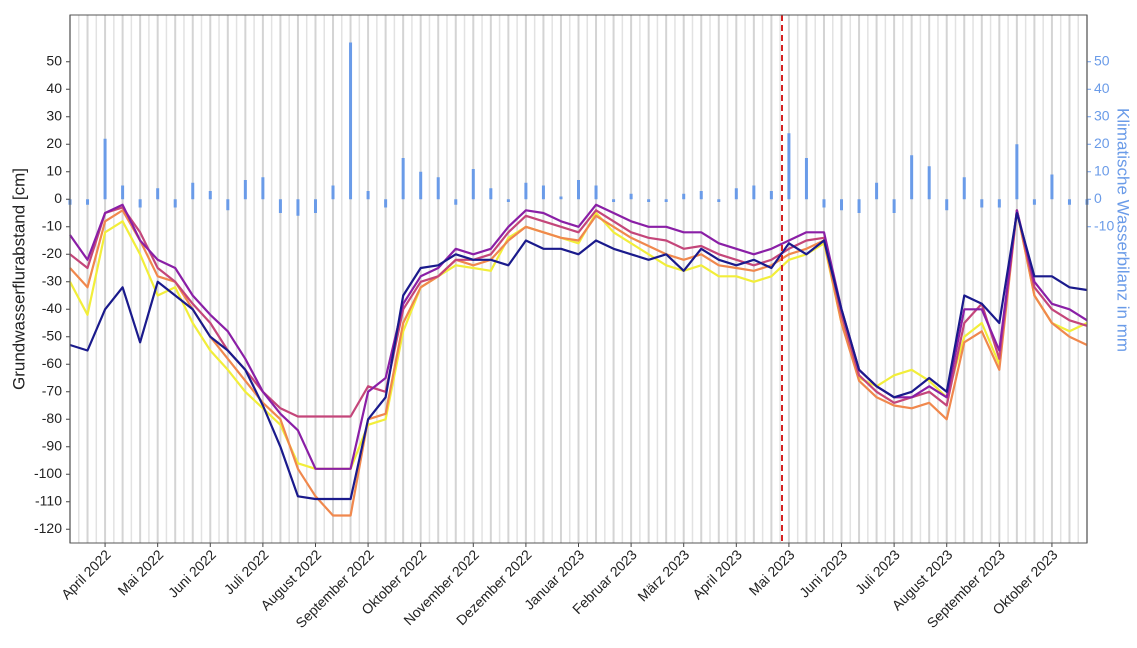 The image size is (1137, 648). Describe the element at coordinates (823, 573) in the screenshot. I see `x-tick-label: Juni 2023` at that location.